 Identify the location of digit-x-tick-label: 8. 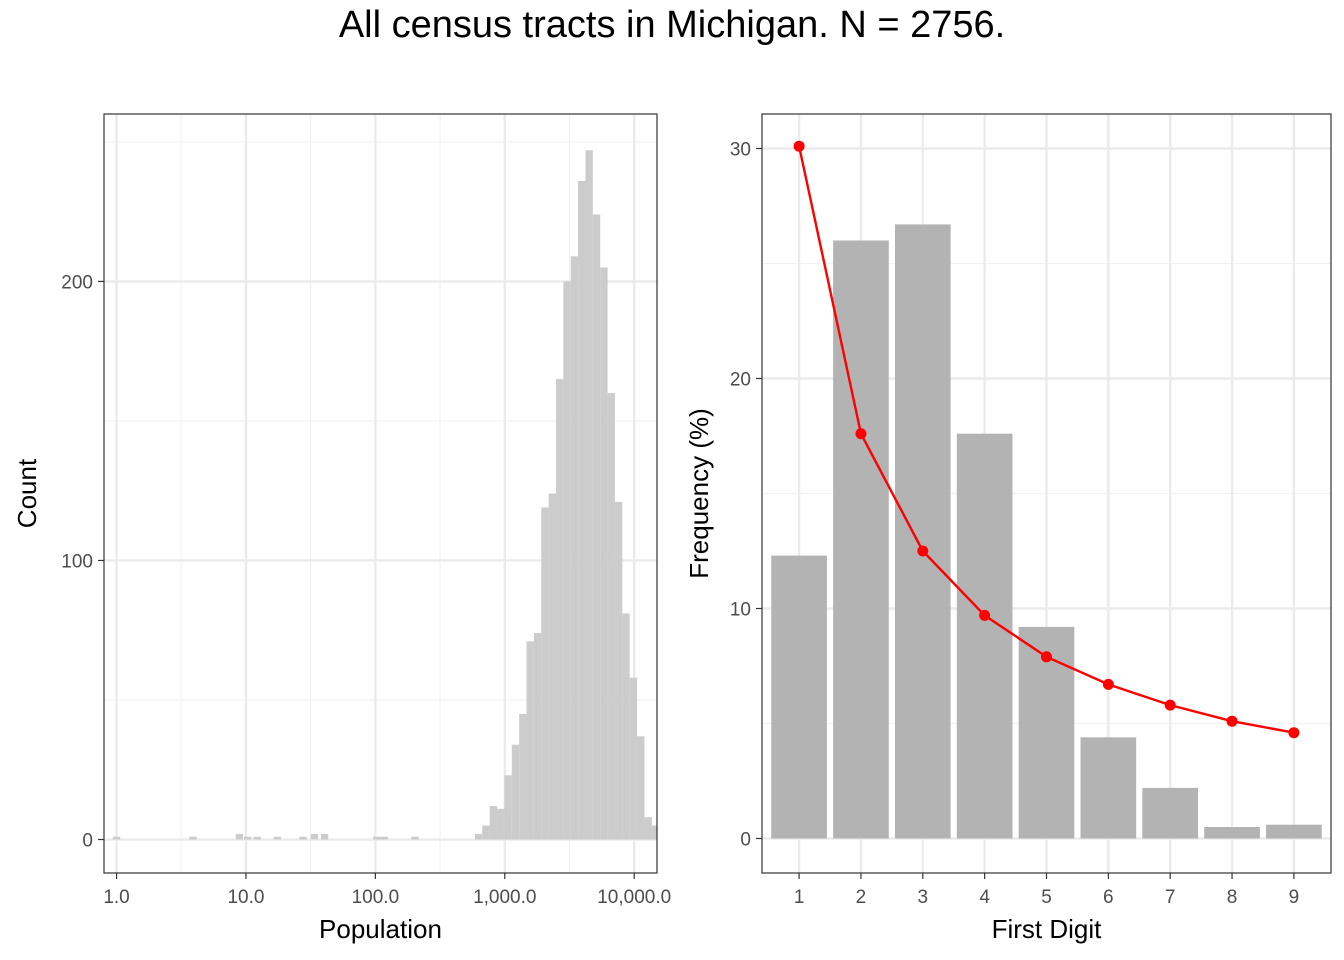
(1232, 897).